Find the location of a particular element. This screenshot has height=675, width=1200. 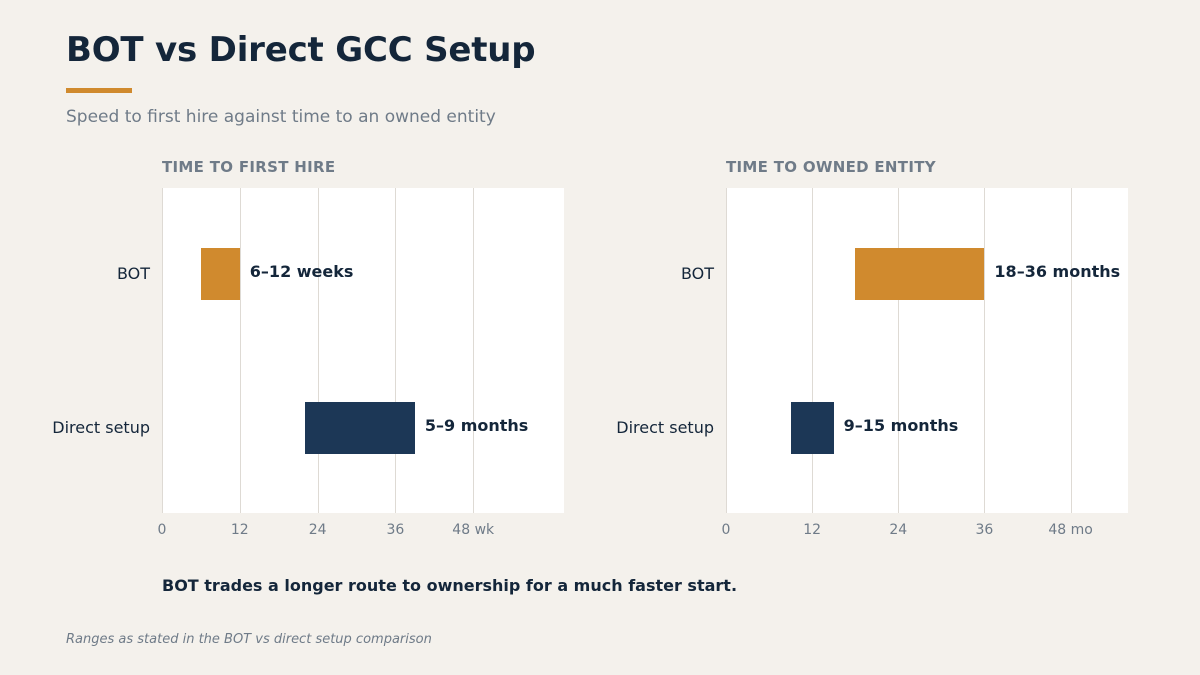

data-label: 18–36 months is located at coordinates (1057, 271).